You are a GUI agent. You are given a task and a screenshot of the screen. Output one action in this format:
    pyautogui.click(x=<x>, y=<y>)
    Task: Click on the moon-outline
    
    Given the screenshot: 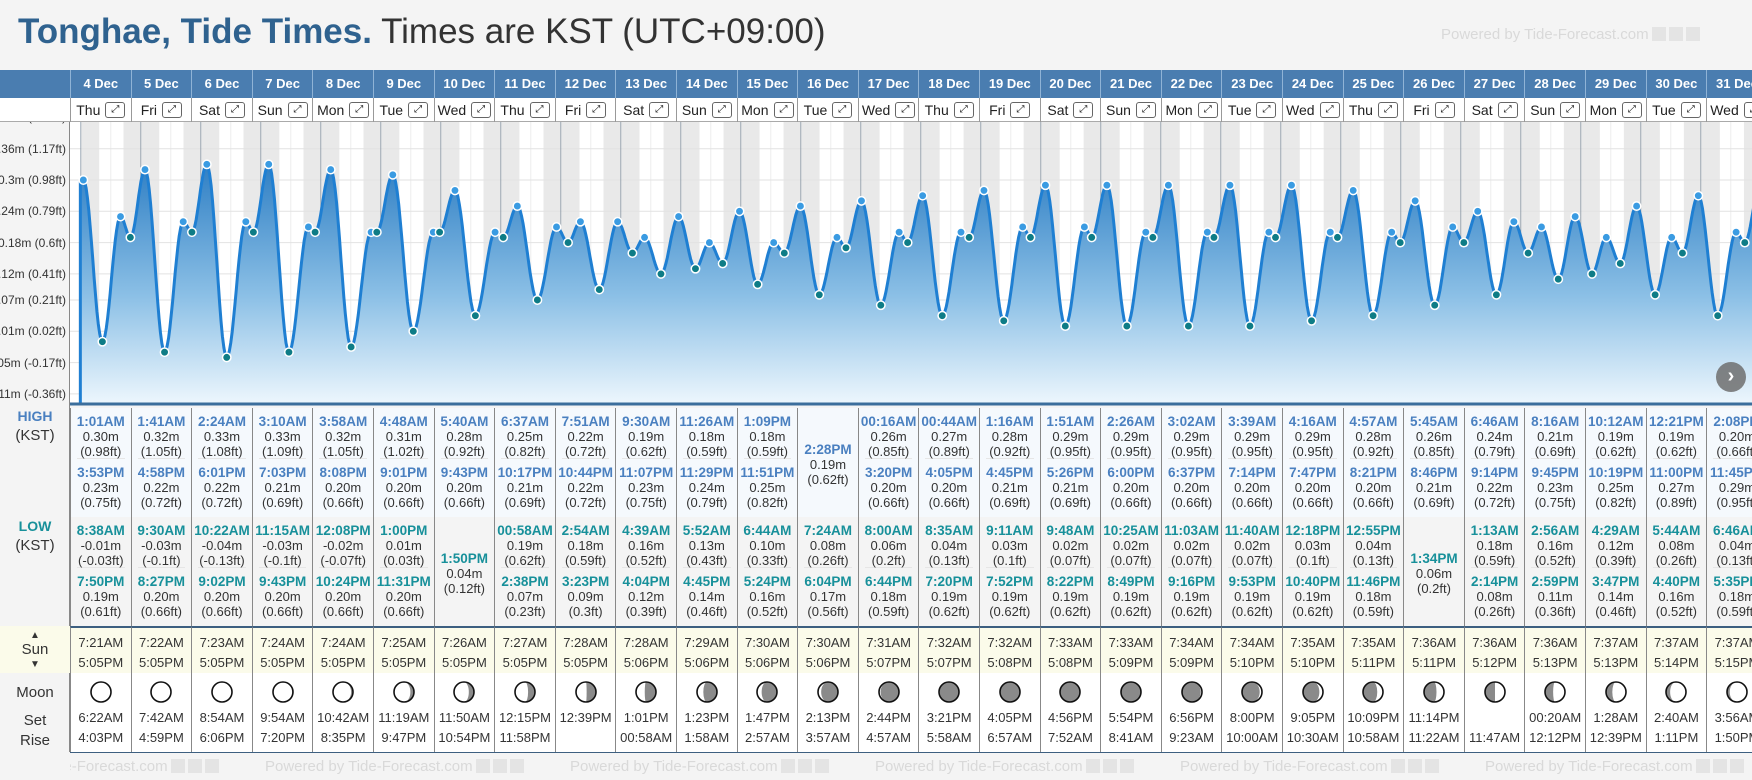 What is the action you would take?
    pyautogui.click(x=161, y=692)
    